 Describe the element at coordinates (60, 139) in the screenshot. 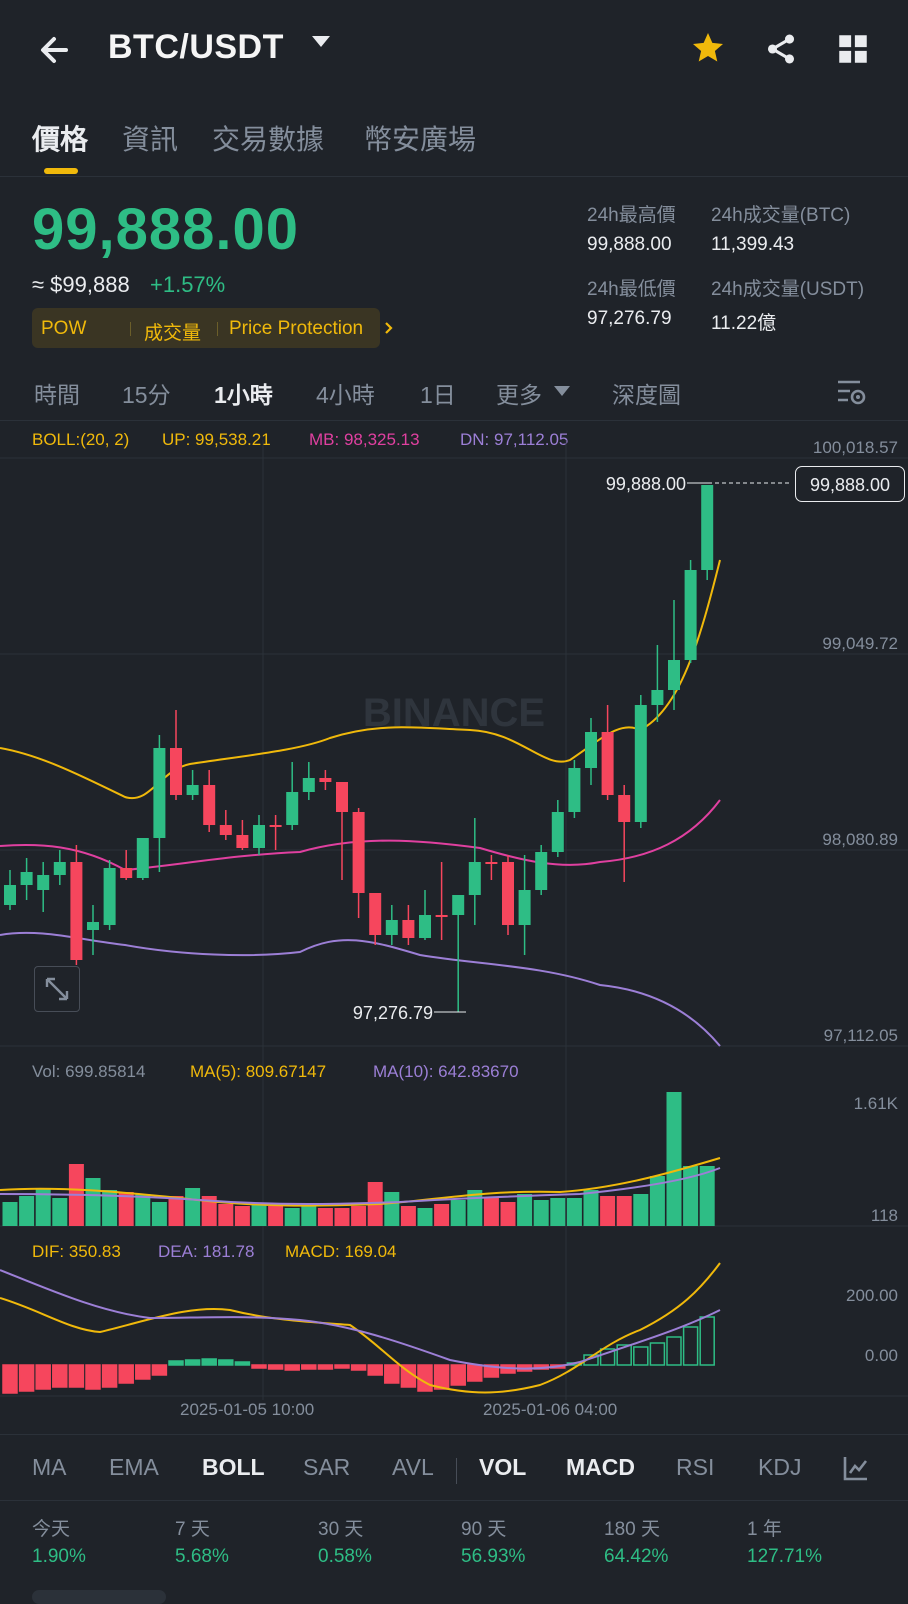

I see `tab-price: 價格` at that location.